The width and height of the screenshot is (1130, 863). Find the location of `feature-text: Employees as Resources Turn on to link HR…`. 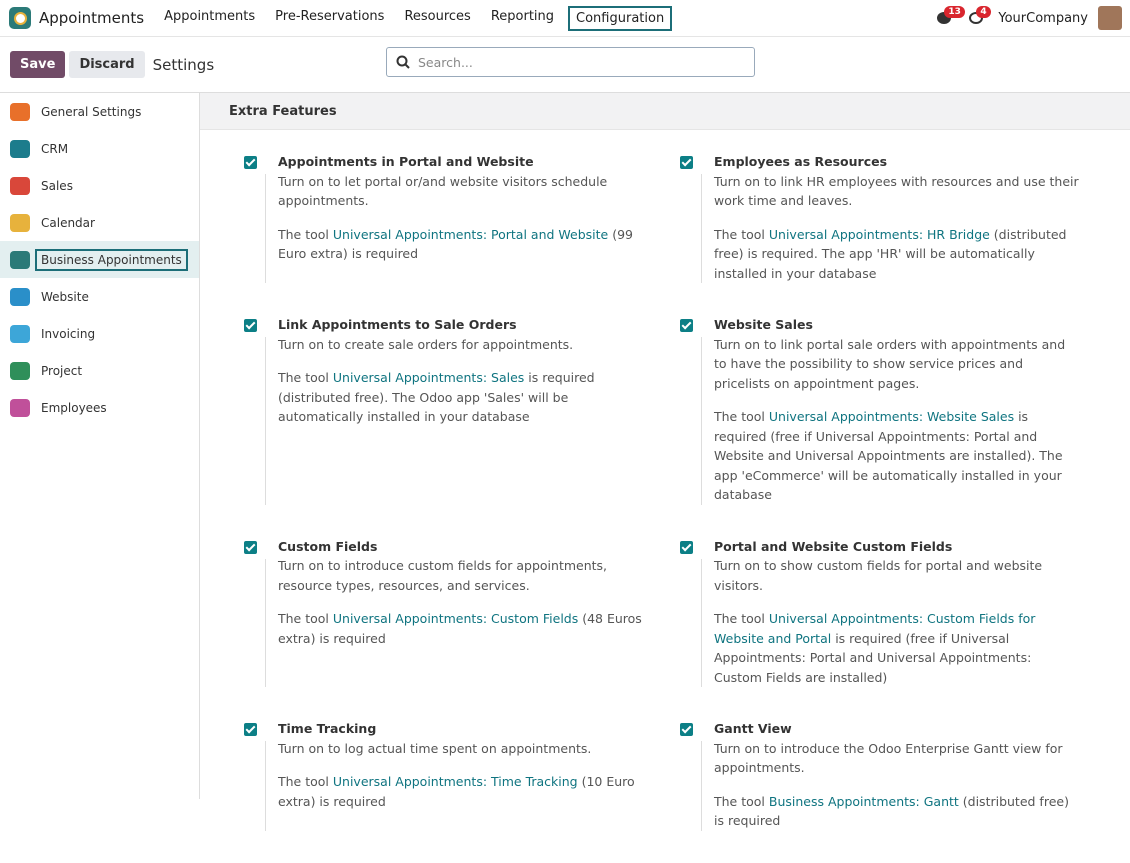

feature-text: Employees as Resources Turn on to link HR… is located at coordinates (890, 218).